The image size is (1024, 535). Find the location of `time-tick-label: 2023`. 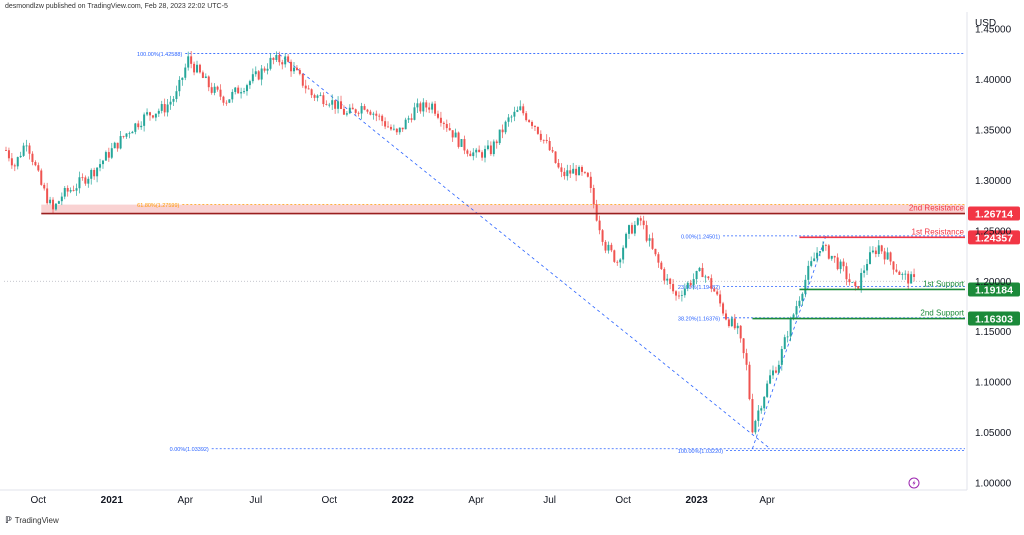

time-tick-label: 2023 is located at coordinates (696, 500).